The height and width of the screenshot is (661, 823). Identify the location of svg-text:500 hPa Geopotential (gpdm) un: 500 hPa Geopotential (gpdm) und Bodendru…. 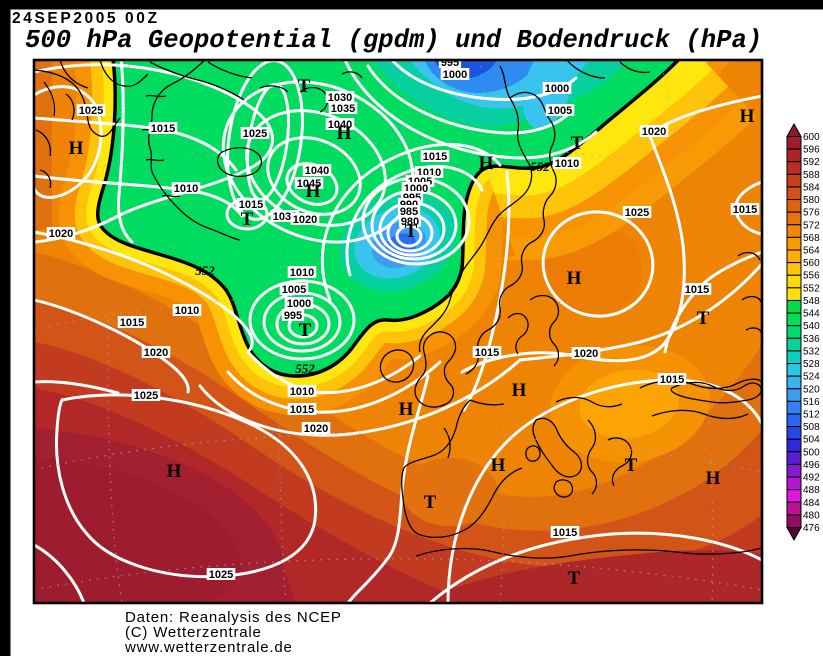
(393, 40).